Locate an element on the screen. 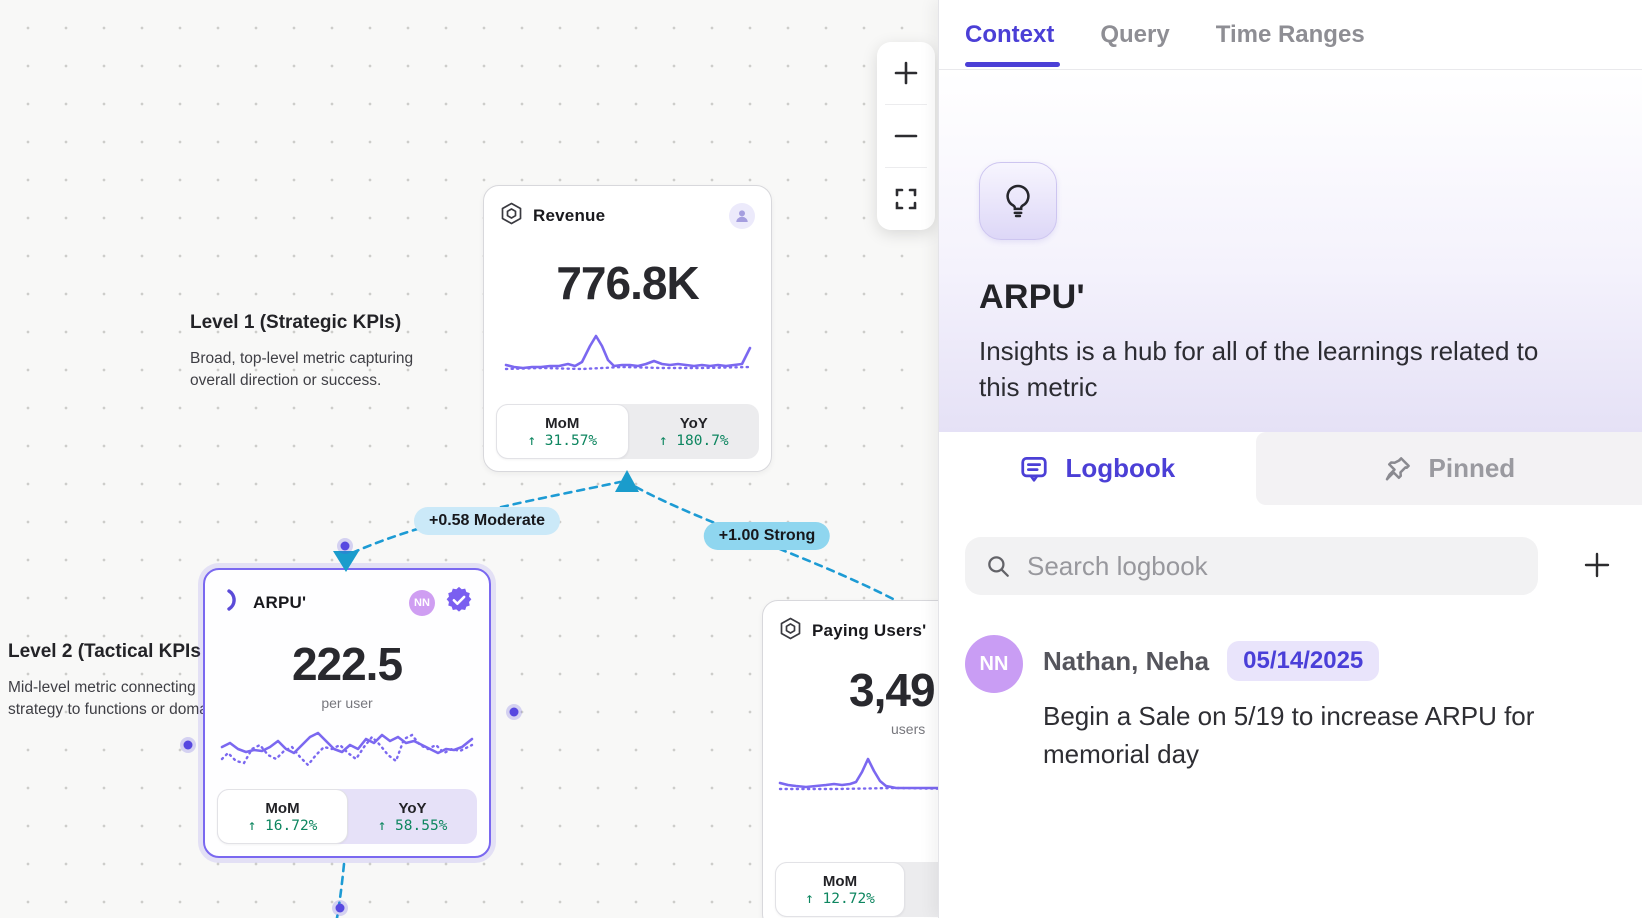 The image size is (1642, 918). yoy-toggle is located at coordinates (921, 889).